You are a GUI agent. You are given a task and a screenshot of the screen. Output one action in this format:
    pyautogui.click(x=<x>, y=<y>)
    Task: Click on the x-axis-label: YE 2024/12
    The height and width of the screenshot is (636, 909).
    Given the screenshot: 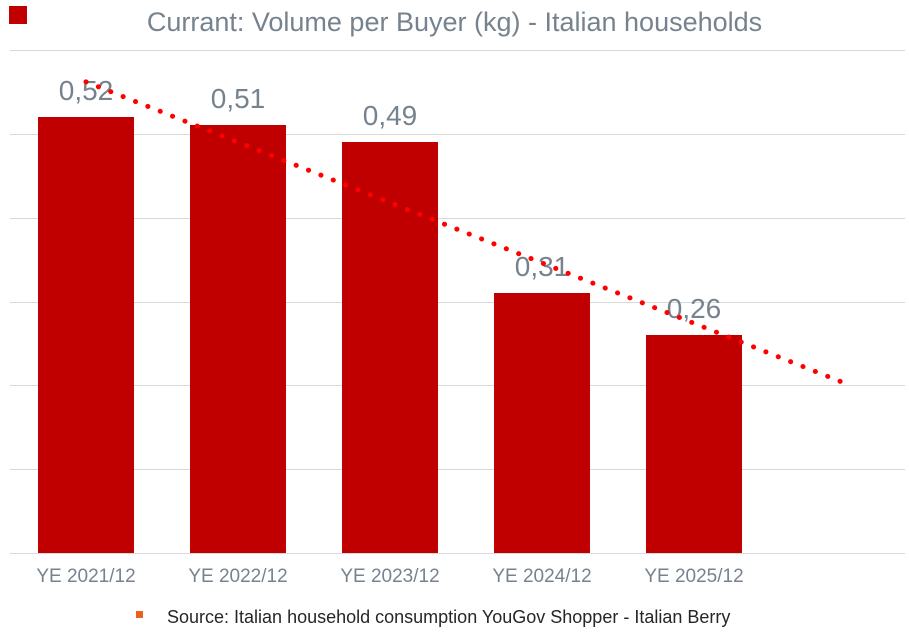 What is the action you would take?
    pyautogui.click(x=542, y=576)
    